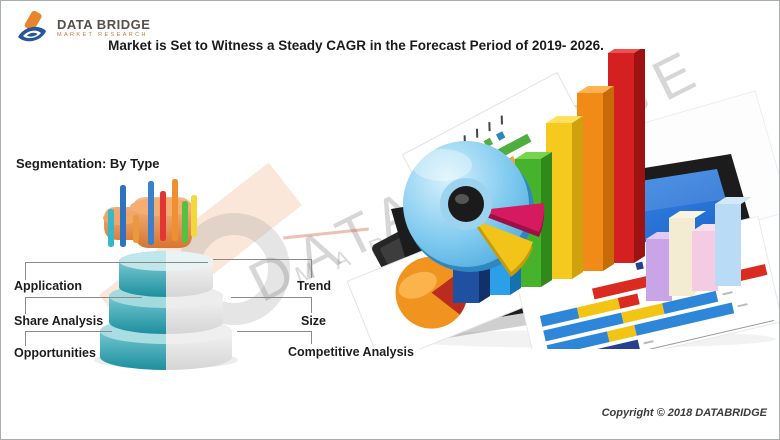 Image resolution: width=780 pixels, height=440 pixels. What do you see at coordinates (83, 305) in the screenshot?
I see `connector-share-analysis` at bounding box center [83, 305].